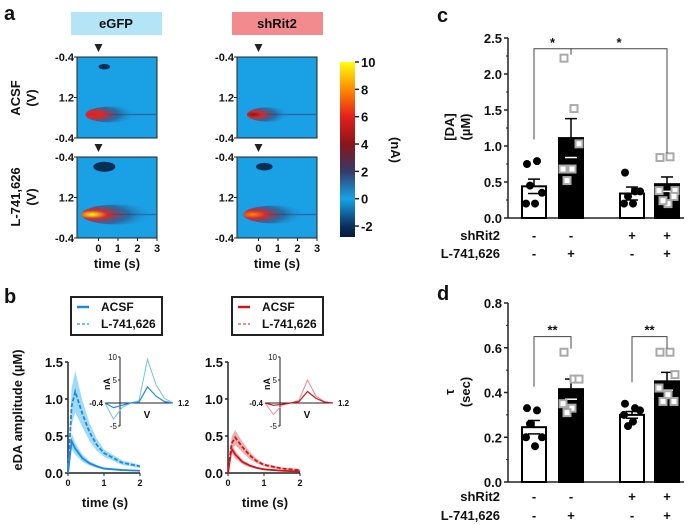 Image resolution: width=693 pixels, height=525 pixels. What do you see at coordinates (571, 435) in the screenshot?
I see `bar` at bounding box center [571, 435].